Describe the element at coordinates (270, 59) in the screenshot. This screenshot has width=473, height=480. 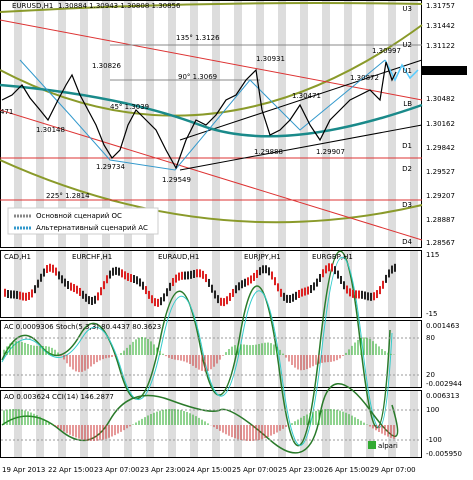
I see `annotation: 1.30931` at that location.